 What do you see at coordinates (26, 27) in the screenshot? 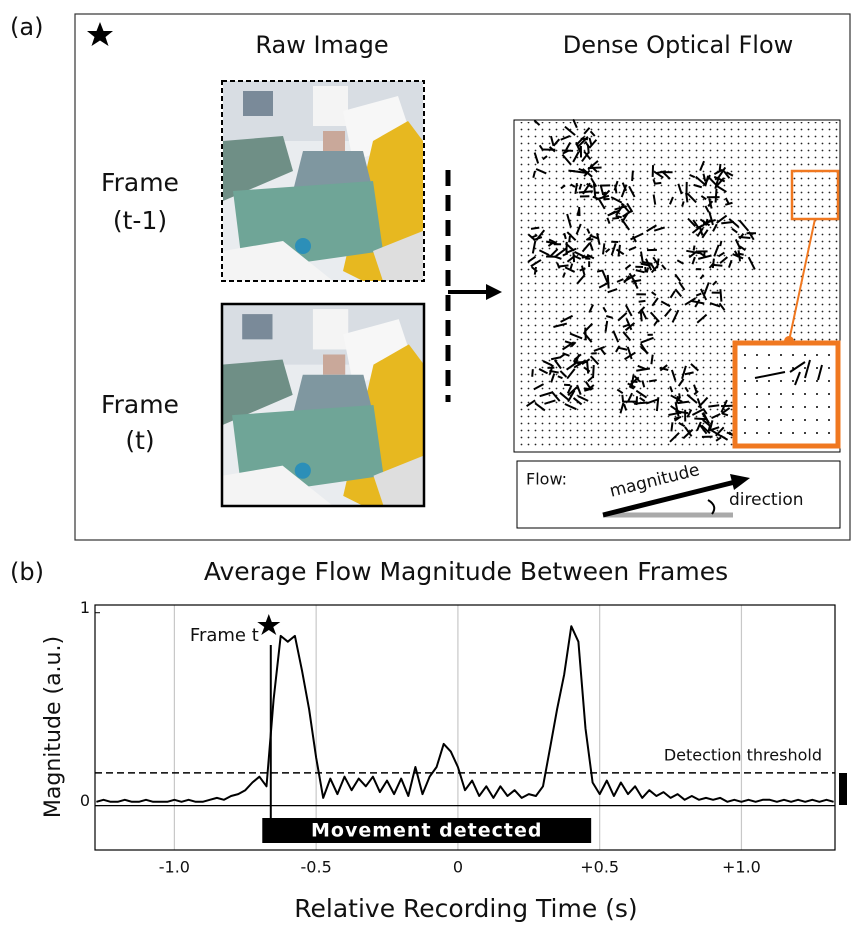
I see `panel-label: (a)` at bounding box center [26, 27].